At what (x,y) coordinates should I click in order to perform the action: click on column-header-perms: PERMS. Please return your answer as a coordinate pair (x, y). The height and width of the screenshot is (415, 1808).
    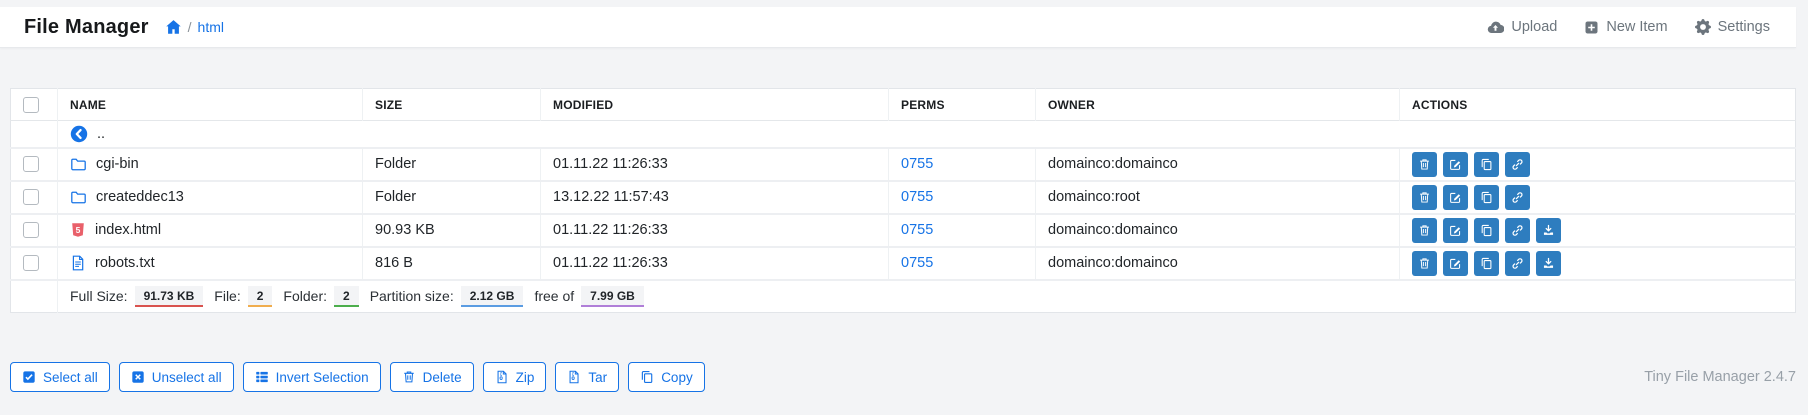
    Looking at the image, I should click on (962, 104).